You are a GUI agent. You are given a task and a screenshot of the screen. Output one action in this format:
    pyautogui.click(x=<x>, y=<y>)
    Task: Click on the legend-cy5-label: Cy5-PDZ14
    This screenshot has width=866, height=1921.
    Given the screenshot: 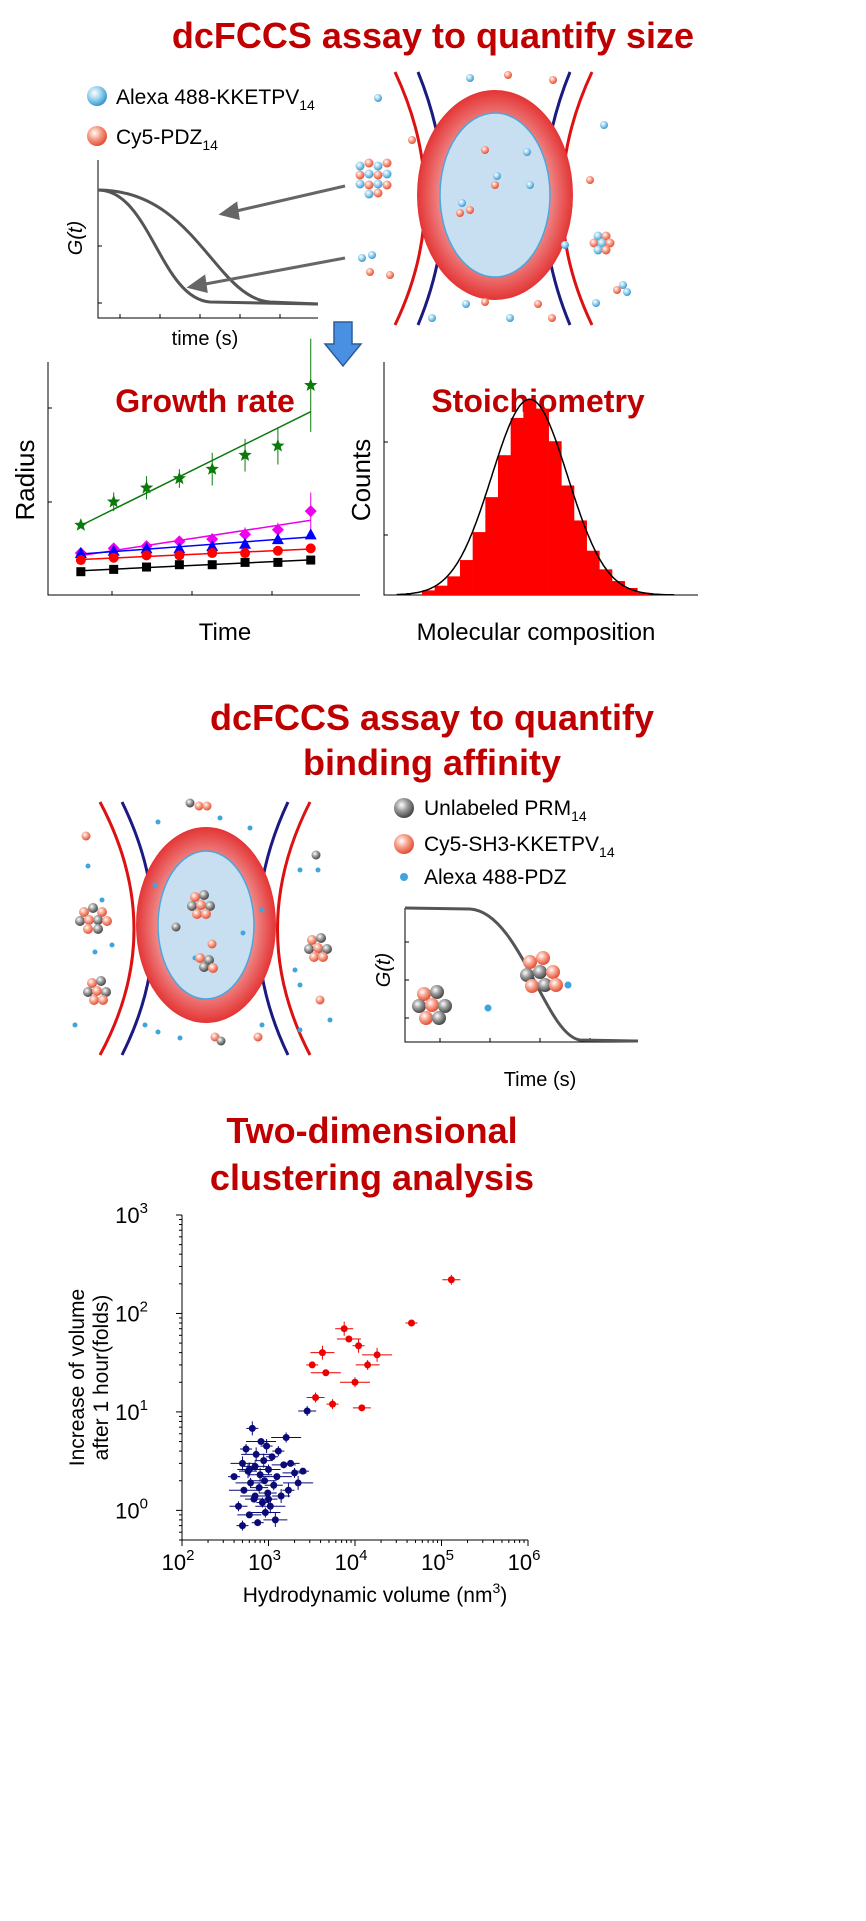 What is the action you would take?
    pyautogui.click(x=167, y=139)
    